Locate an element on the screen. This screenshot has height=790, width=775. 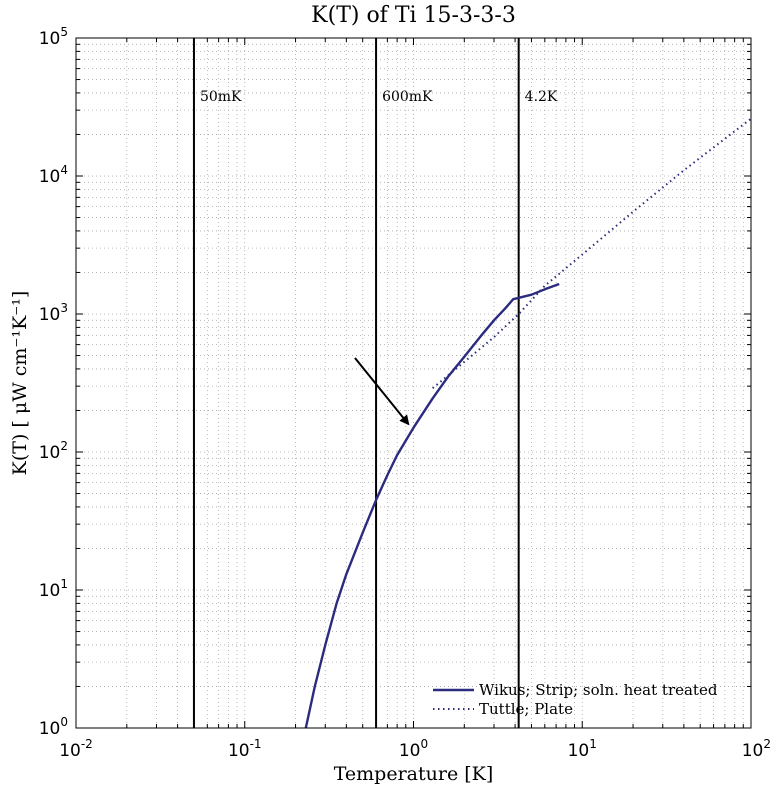
x-axis-label: Temperature [K] is located at coordinates (414, 774).